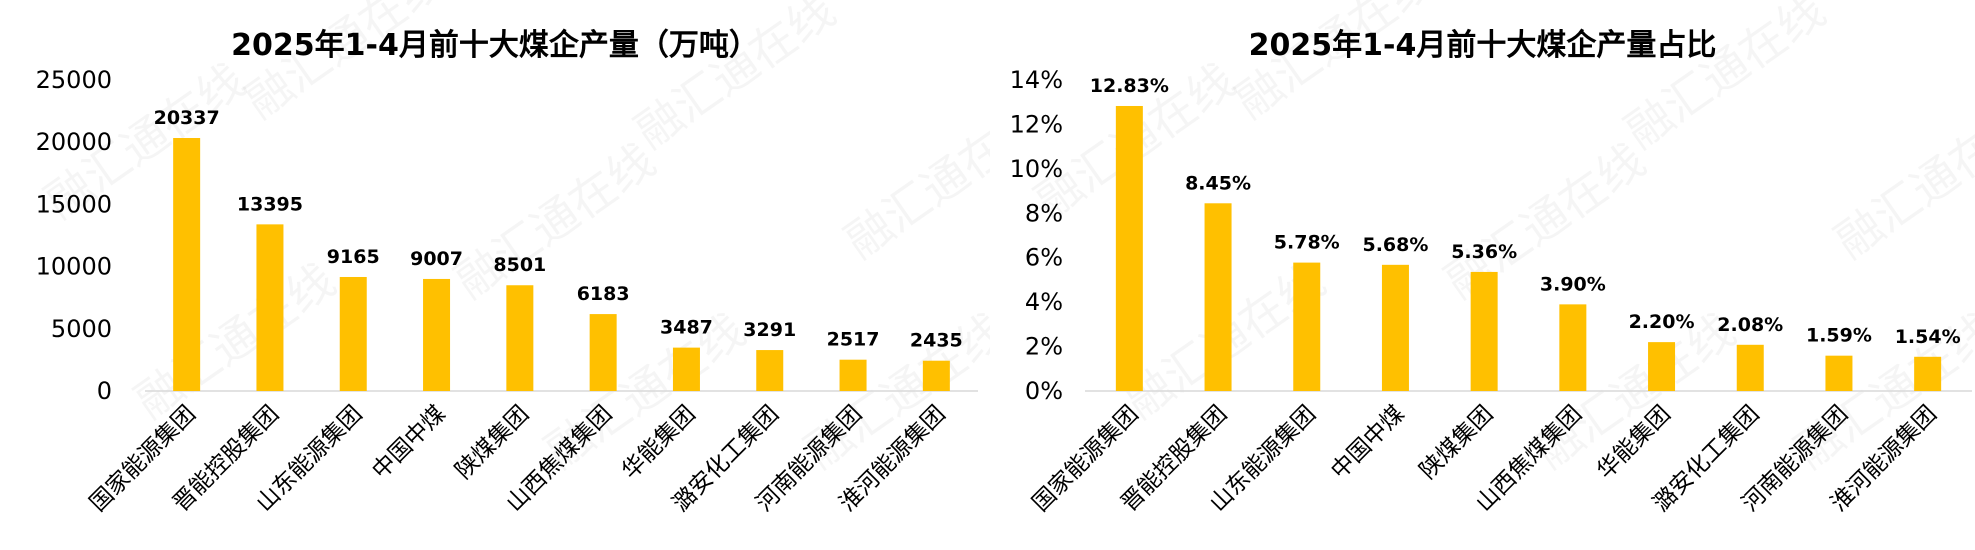  I want to click on share-data-label: 3.90%, so click(1573, 284).